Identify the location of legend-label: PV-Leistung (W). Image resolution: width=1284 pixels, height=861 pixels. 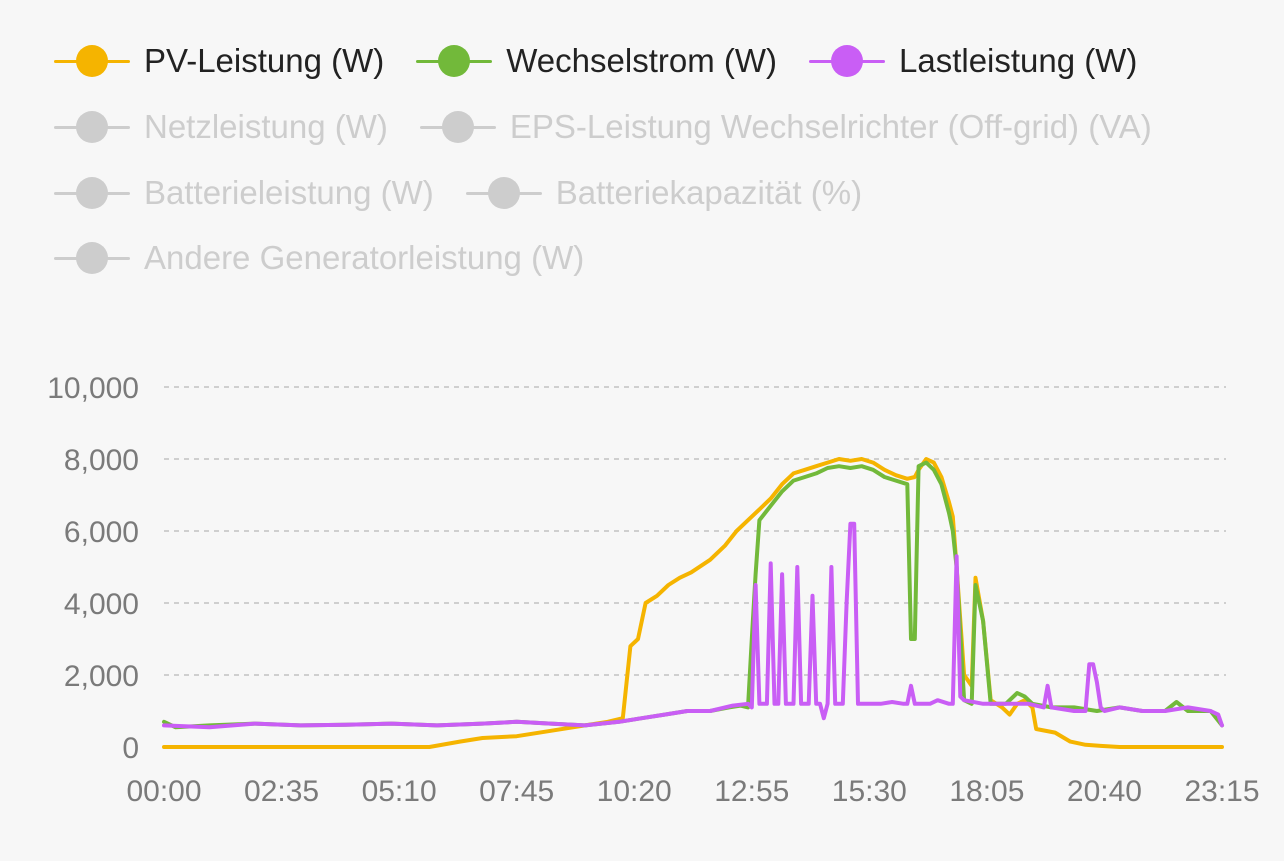
(264, 60).